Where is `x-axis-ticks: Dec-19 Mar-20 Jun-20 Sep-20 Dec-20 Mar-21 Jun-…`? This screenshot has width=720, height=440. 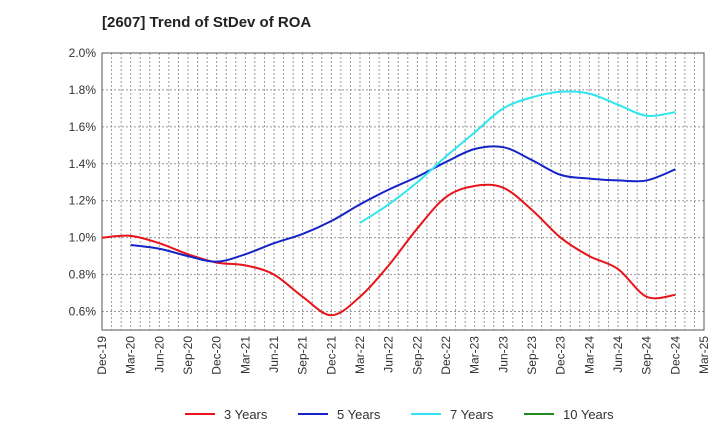
x-axis-ticks: Dec-19 Mar-20 Jun-20 Sep-20 Dec-20 Mar-21 Jun-… is located at coordinates (403, 355).